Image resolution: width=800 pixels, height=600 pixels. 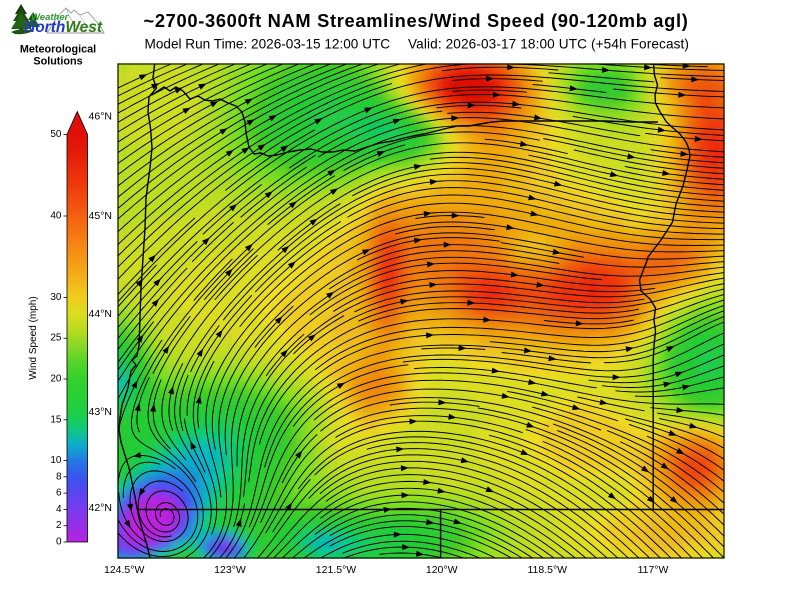 What do you see at coordinates (124, 570) in the screenshot?
I see `svg-text: 124.5°W` at bounding box center [124, 570].